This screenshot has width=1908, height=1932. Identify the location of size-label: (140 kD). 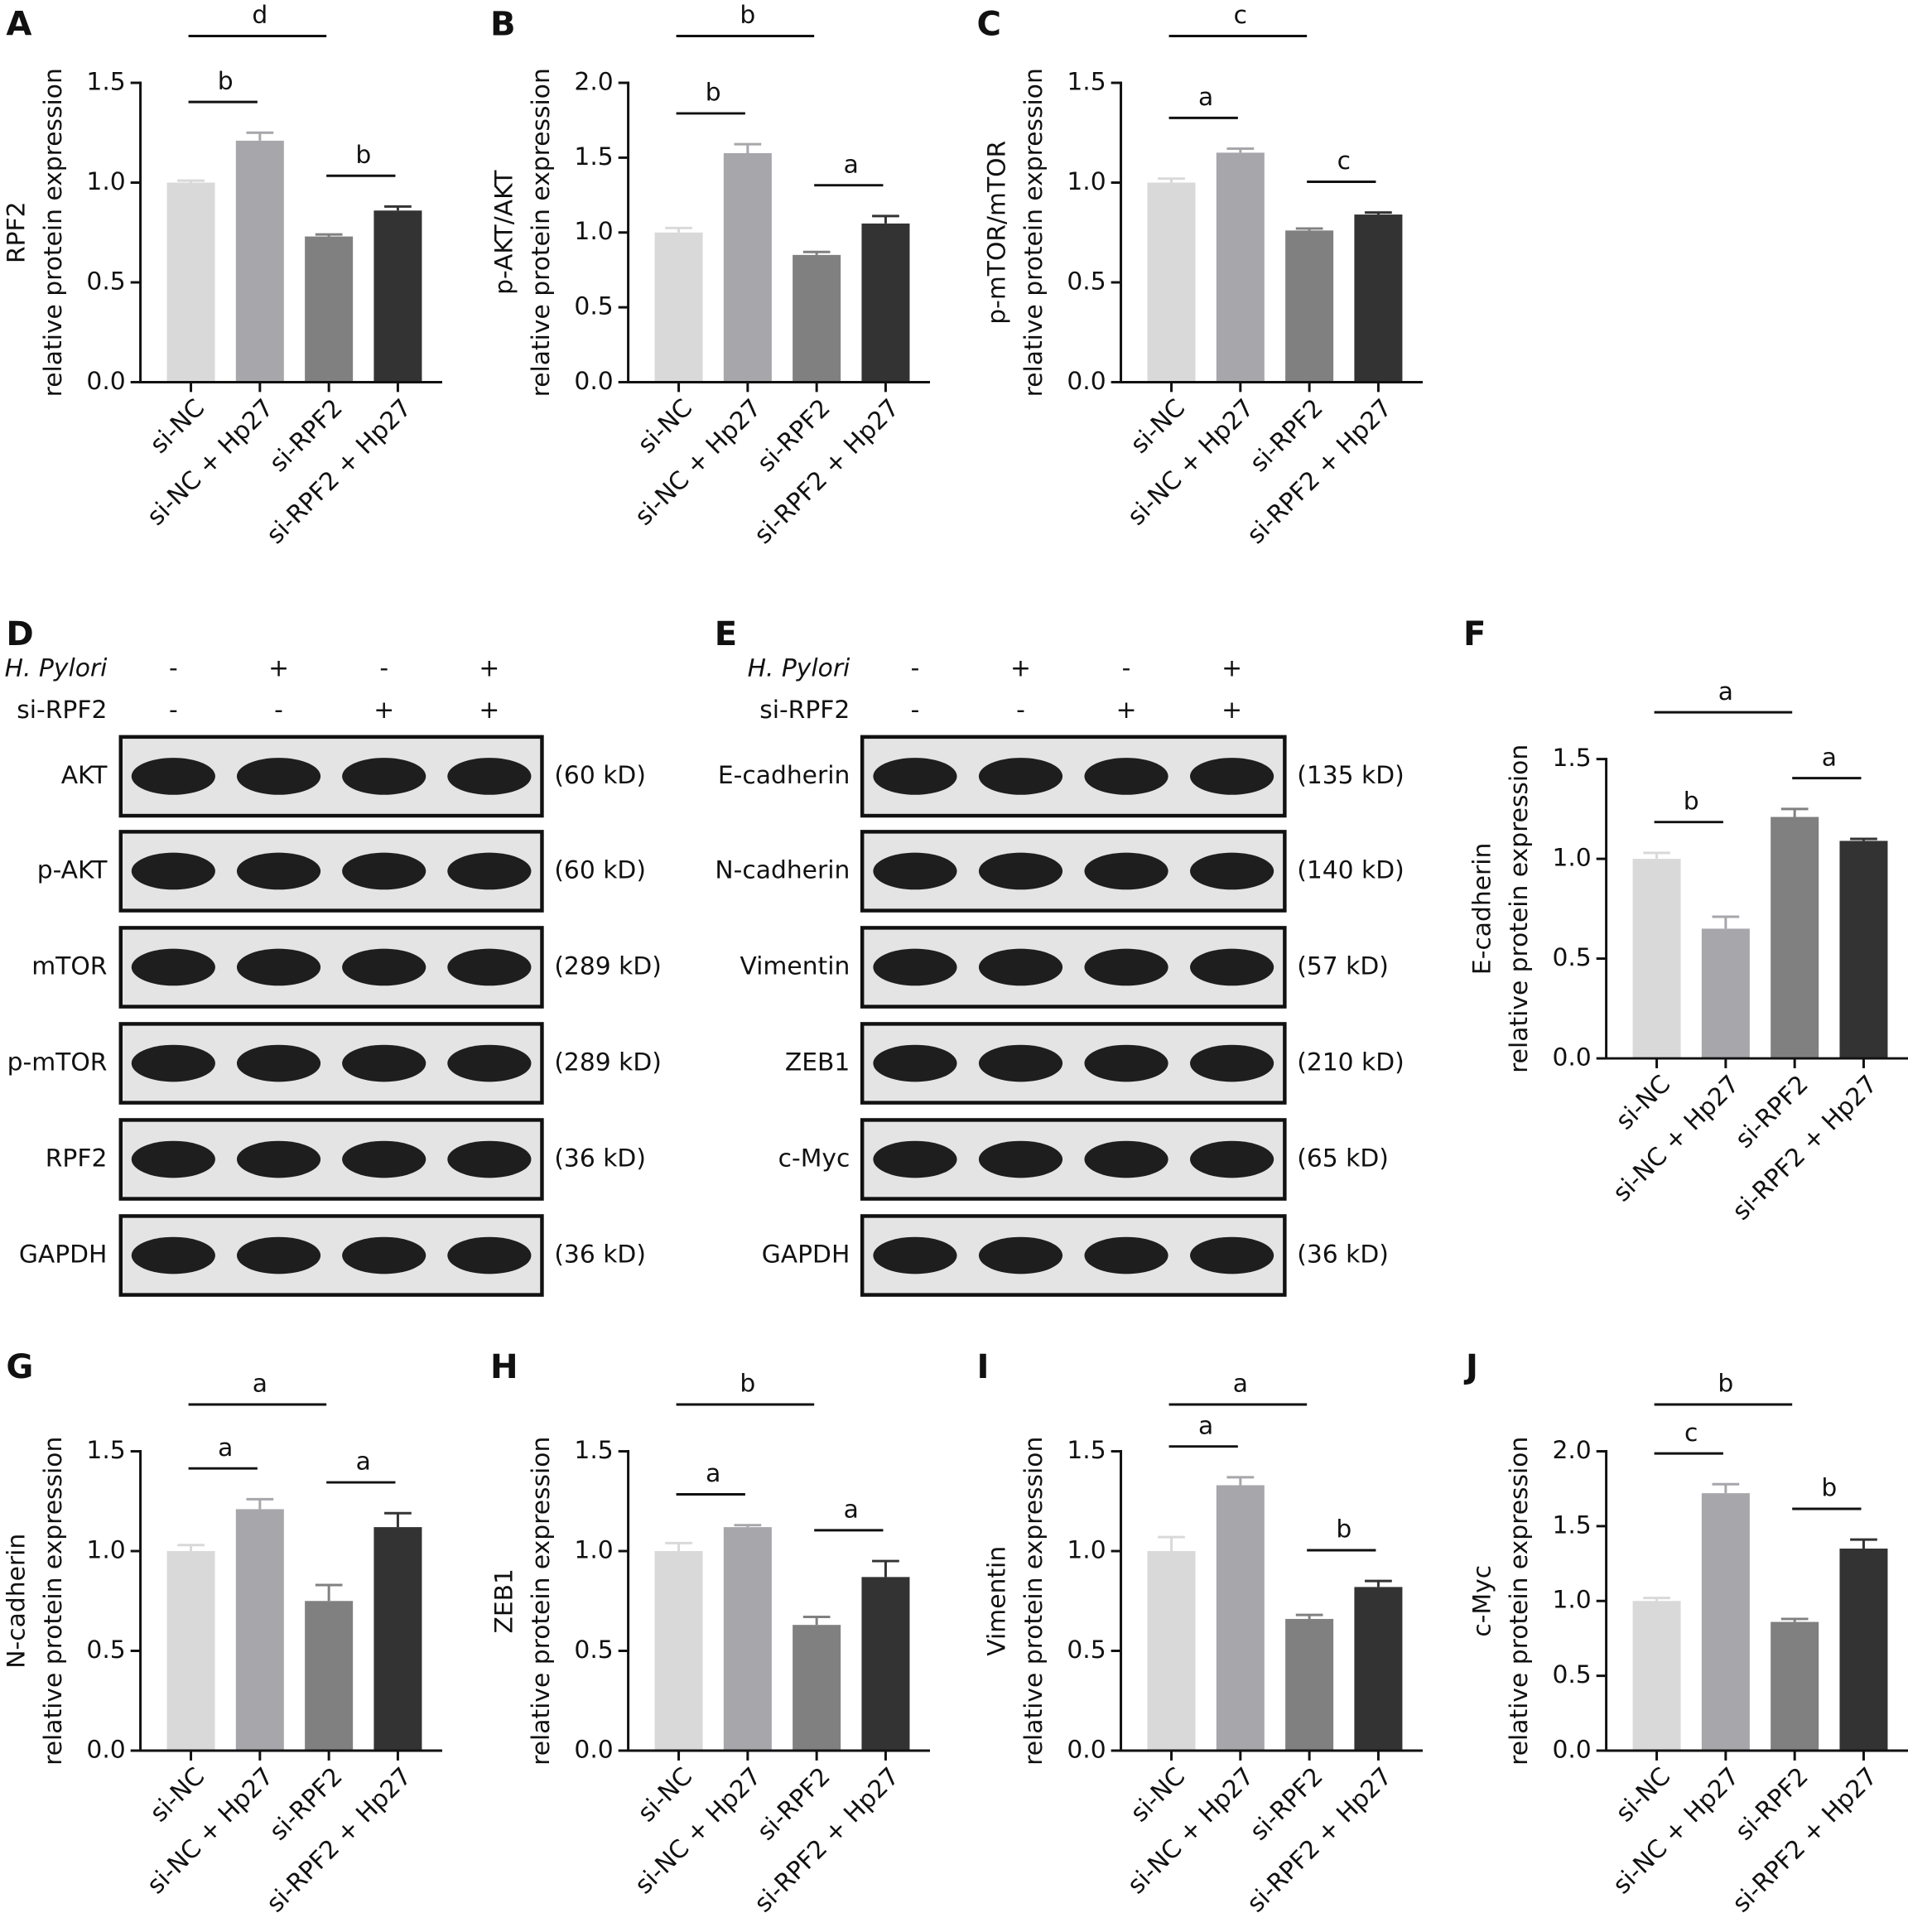
(1350, 869).